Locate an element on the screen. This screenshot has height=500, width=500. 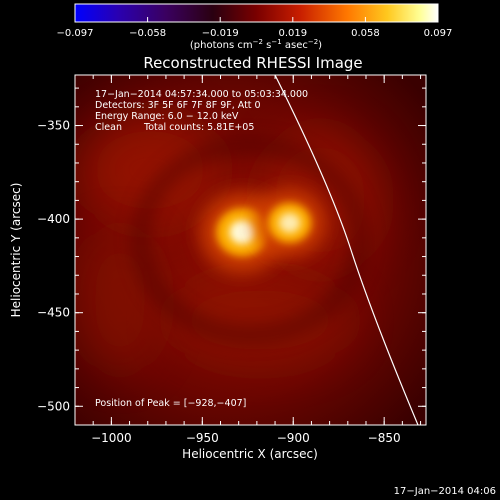
colorbar-tick-label: 0.019 is located at coordinates (292, 33).